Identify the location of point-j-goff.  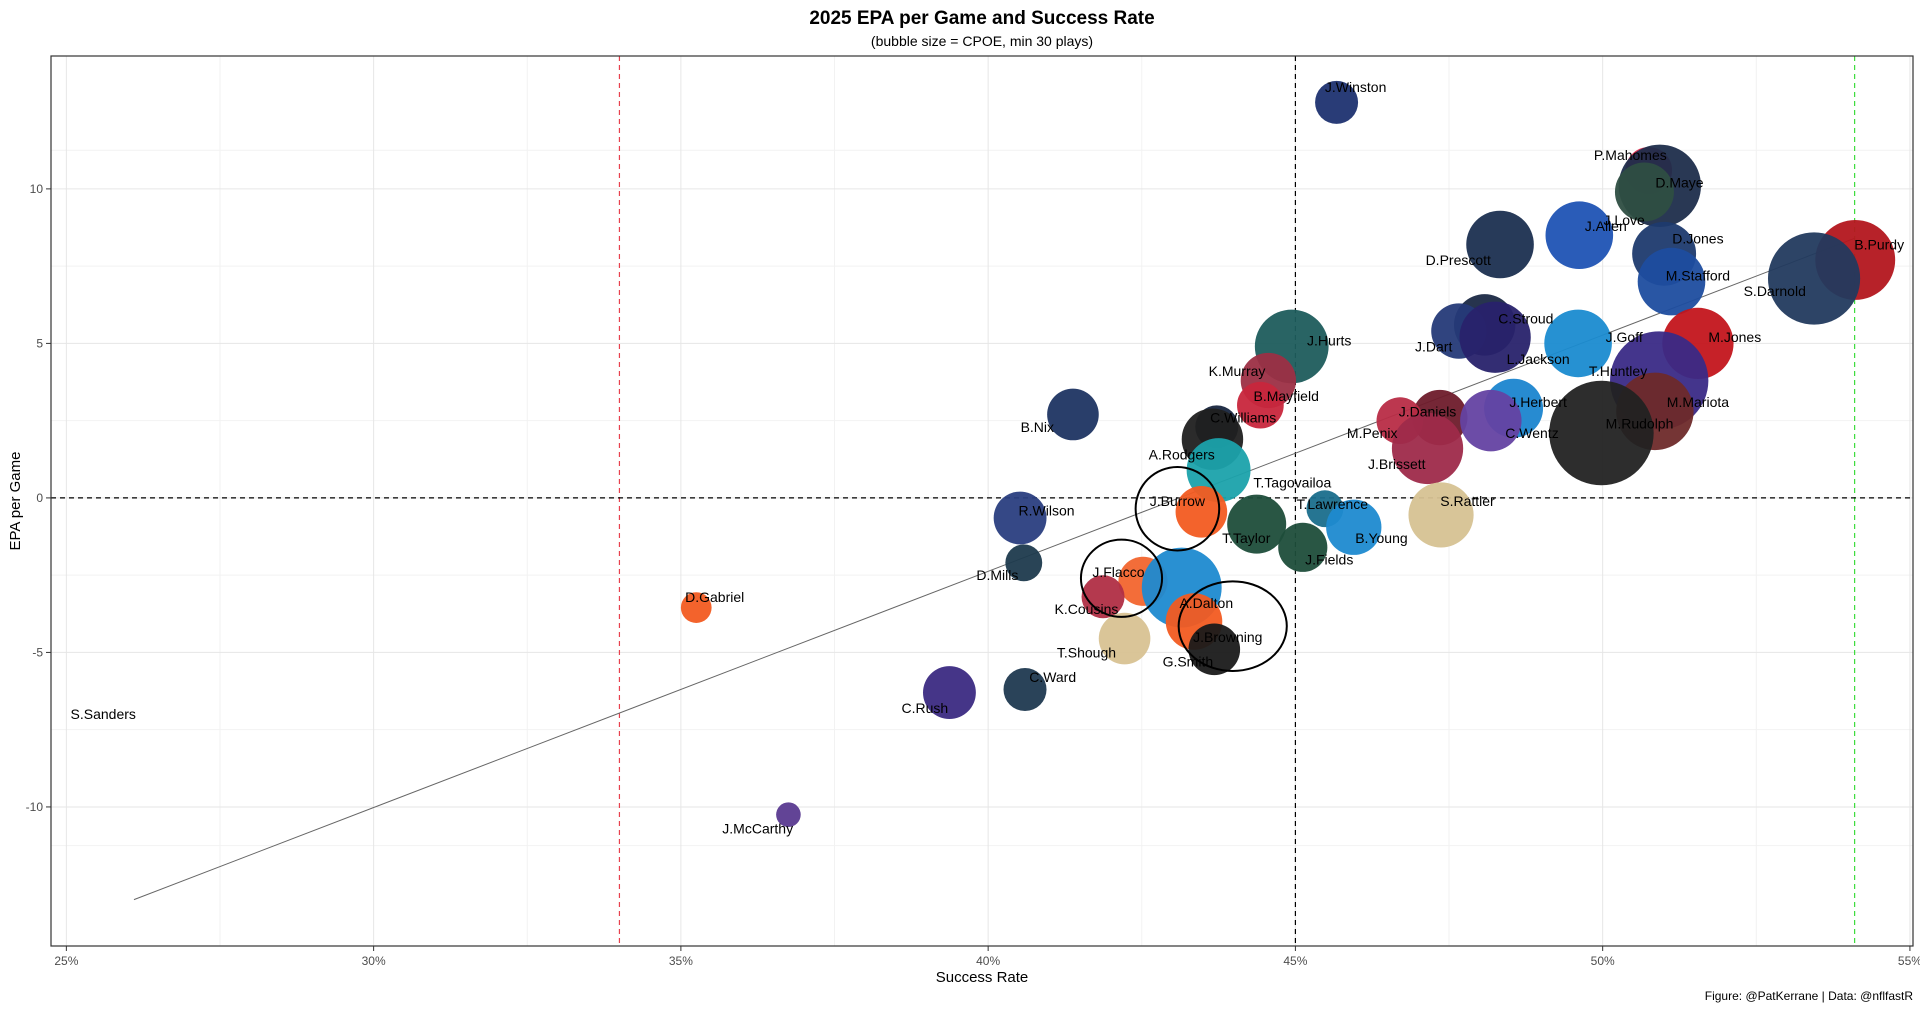
(1578, 343).